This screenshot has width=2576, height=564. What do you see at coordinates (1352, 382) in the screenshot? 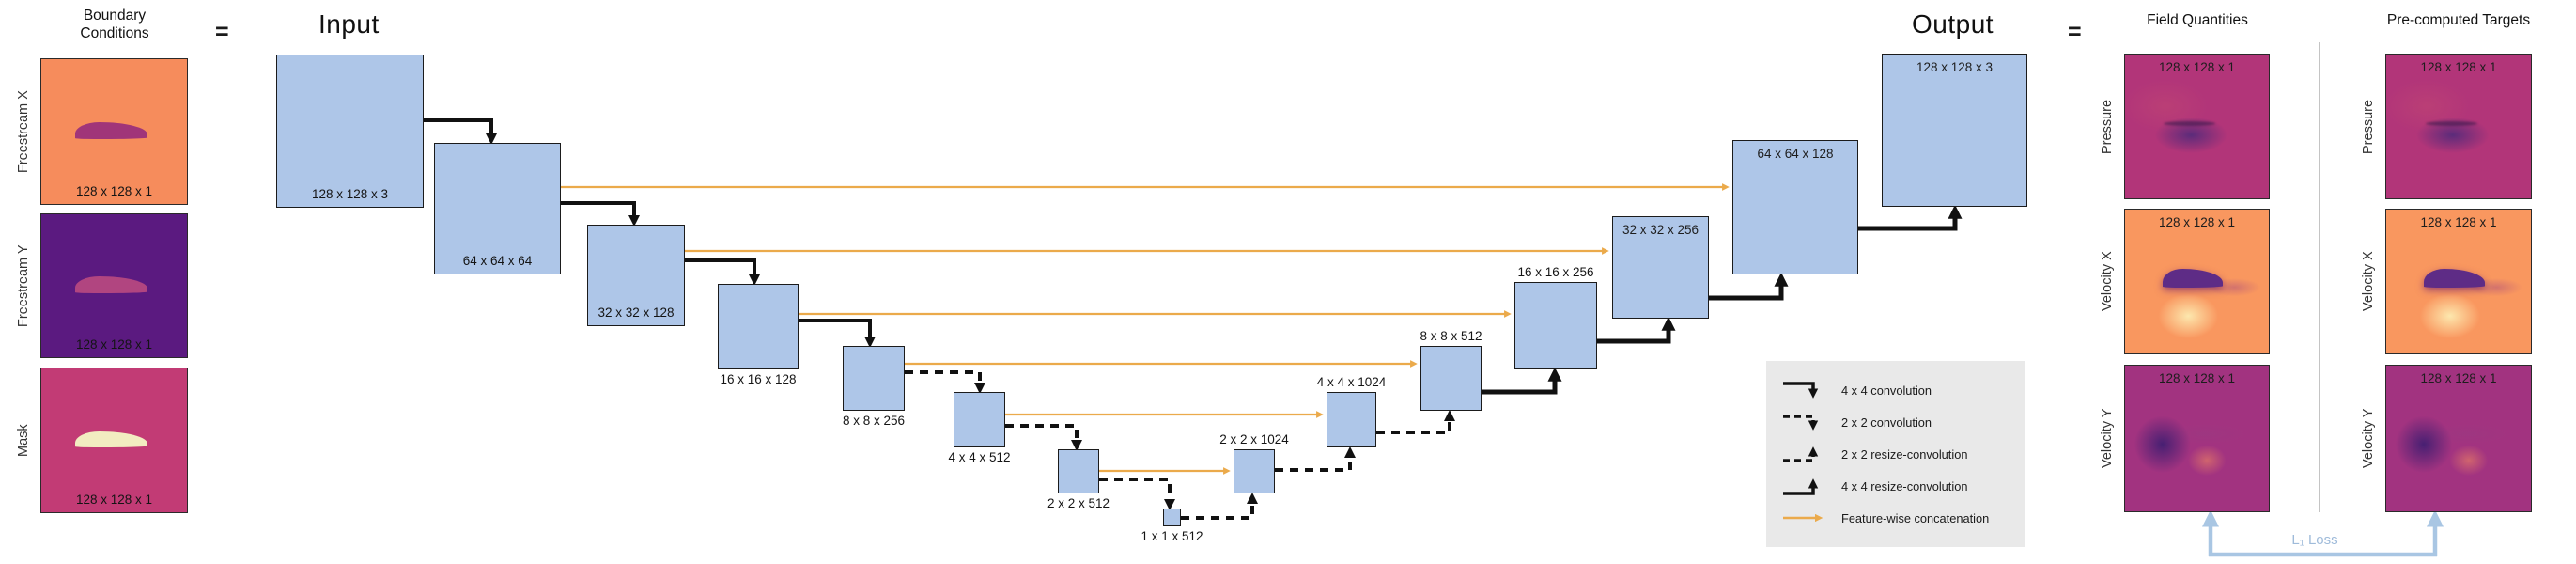
I see `block-dims: 4 x 4 x 1024` at bounding box center [1352, 382].